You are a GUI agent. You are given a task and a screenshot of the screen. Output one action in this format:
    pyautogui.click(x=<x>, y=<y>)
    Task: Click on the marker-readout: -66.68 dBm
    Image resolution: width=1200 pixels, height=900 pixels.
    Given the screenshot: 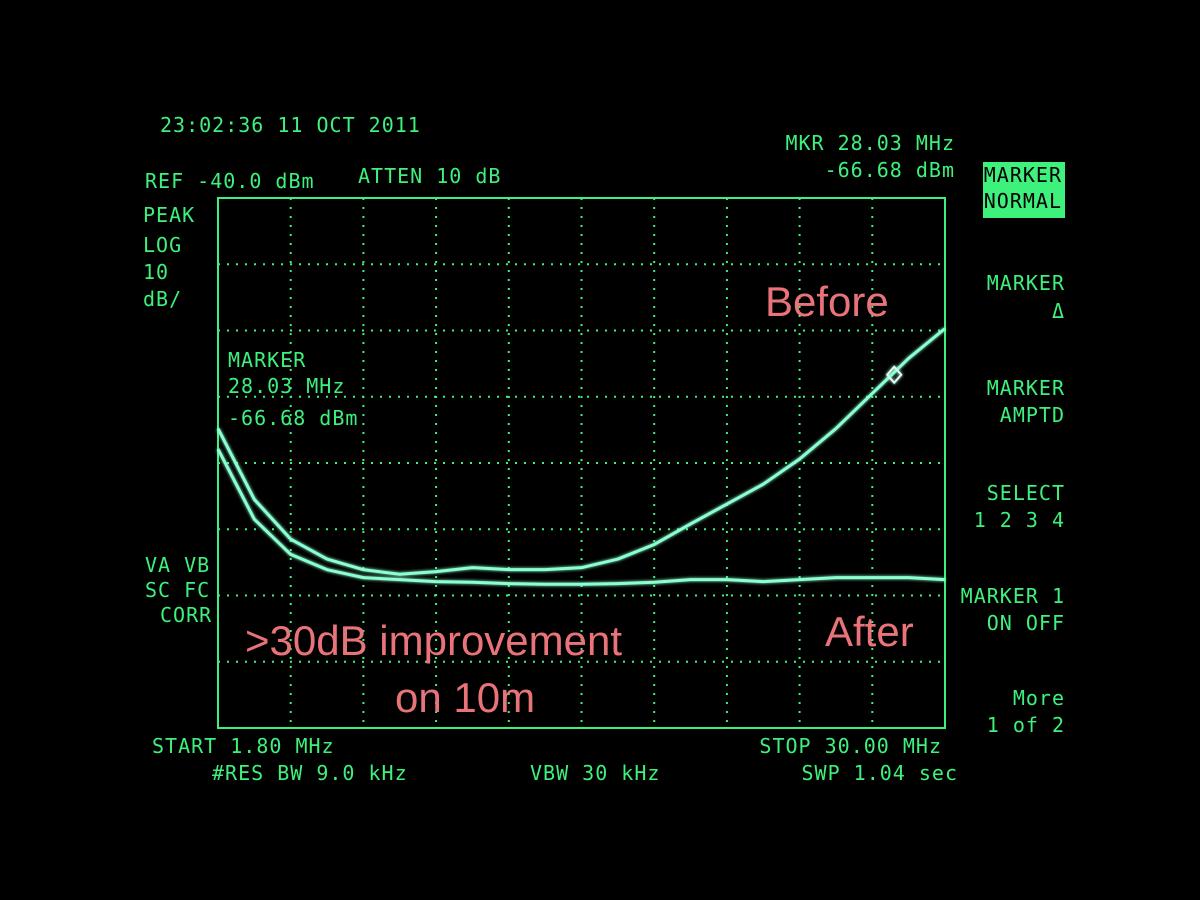 What is the action you would take?
    pyautogui.click(x=293, y=418)
    